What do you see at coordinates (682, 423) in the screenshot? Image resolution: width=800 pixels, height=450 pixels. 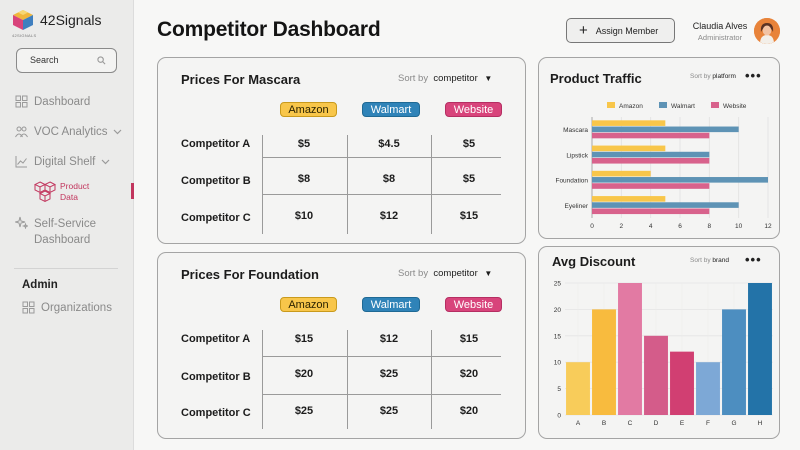 I see `x-tick-label: E` at bounding box center [682, 423].